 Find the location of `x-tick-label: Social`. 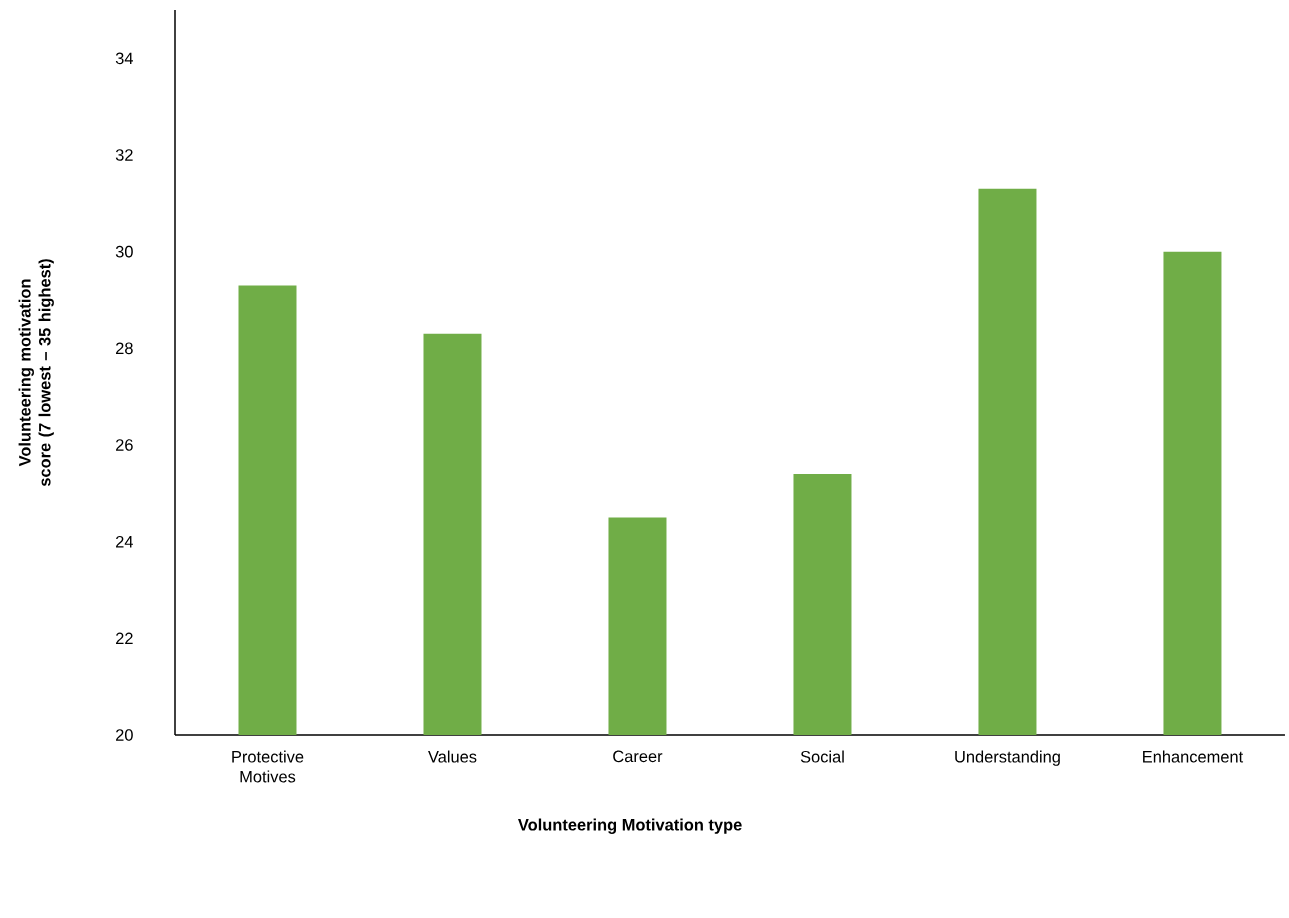

x-tick-label: Social is located at coordinates (822, 756).